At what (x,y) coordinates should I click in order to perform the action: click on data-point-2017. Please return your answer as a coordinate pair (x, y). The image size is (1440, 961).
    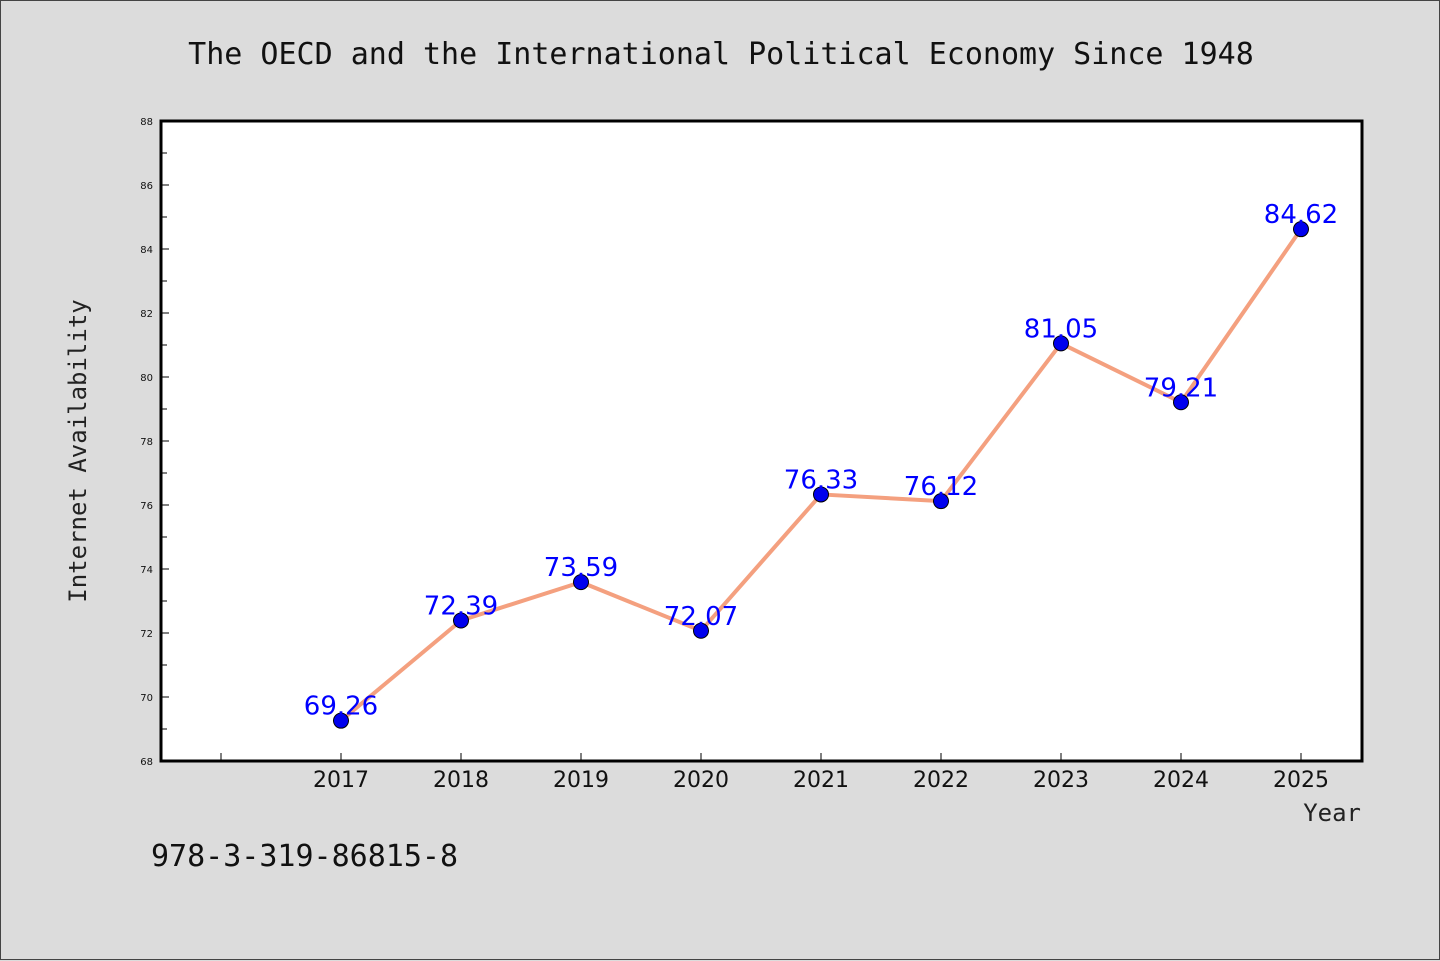
    Looking at the image, I should click on (341, 720).